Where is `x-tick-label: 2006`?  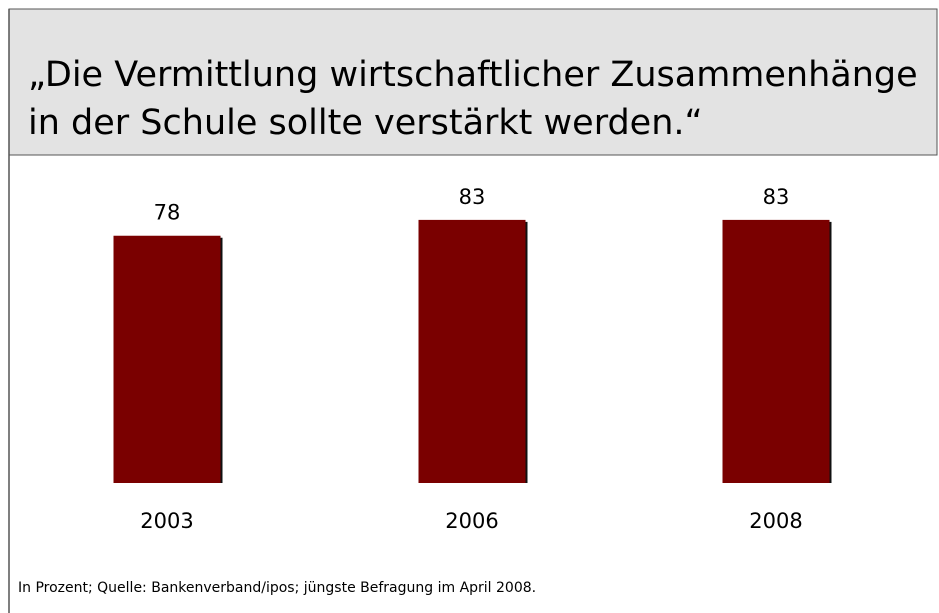 x-tick-label: 2006 is located at coordinates (471, 521).